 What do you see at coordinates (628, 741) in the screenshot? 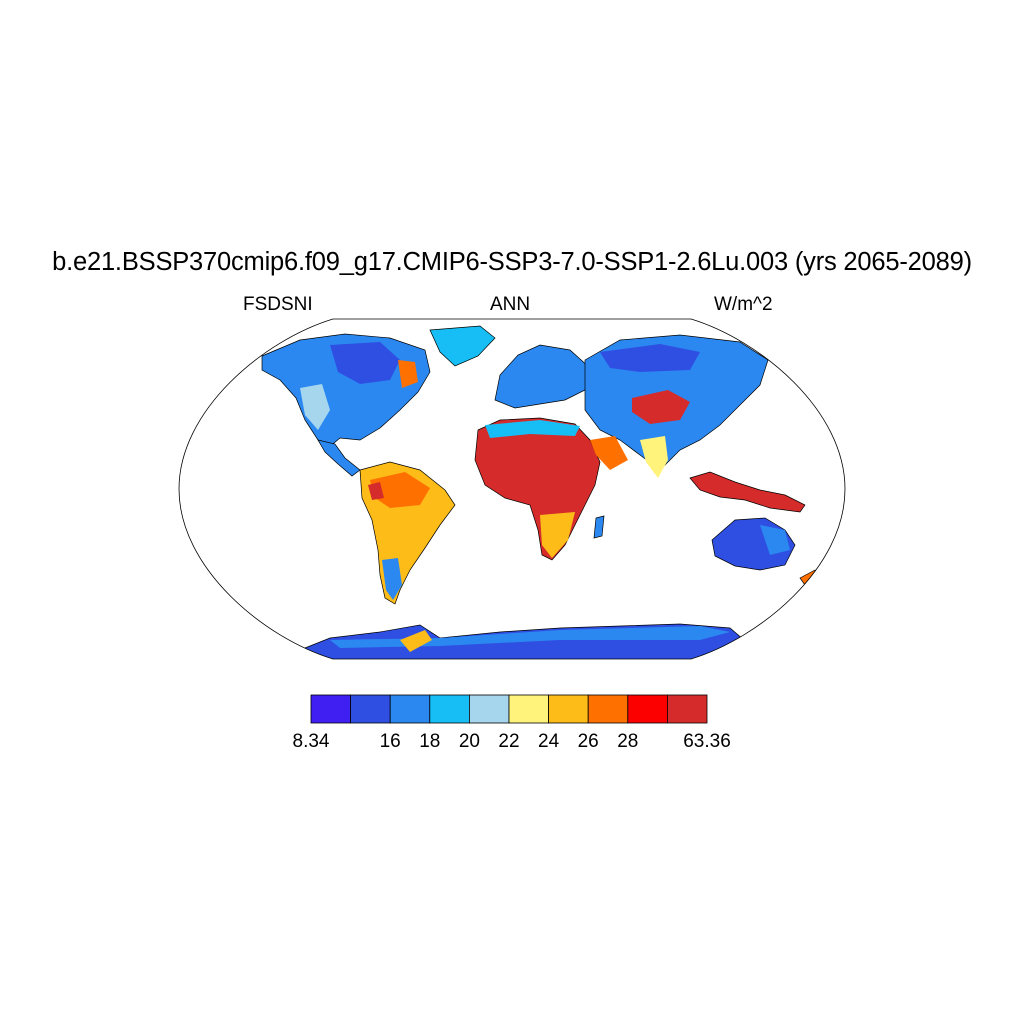
I see `colorbar-label: 28` at bounding box center [628, 741].